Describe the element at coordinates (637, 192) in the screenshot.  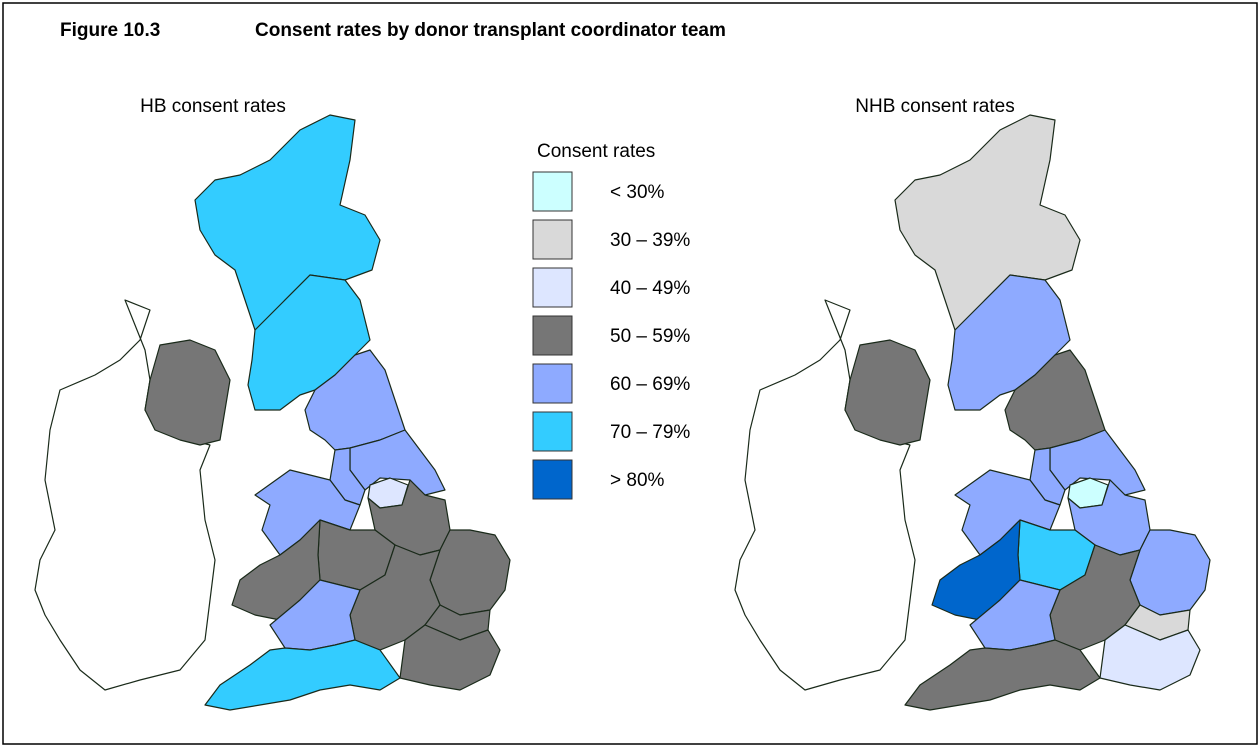
I see `legend-label: < 30%` at that location.